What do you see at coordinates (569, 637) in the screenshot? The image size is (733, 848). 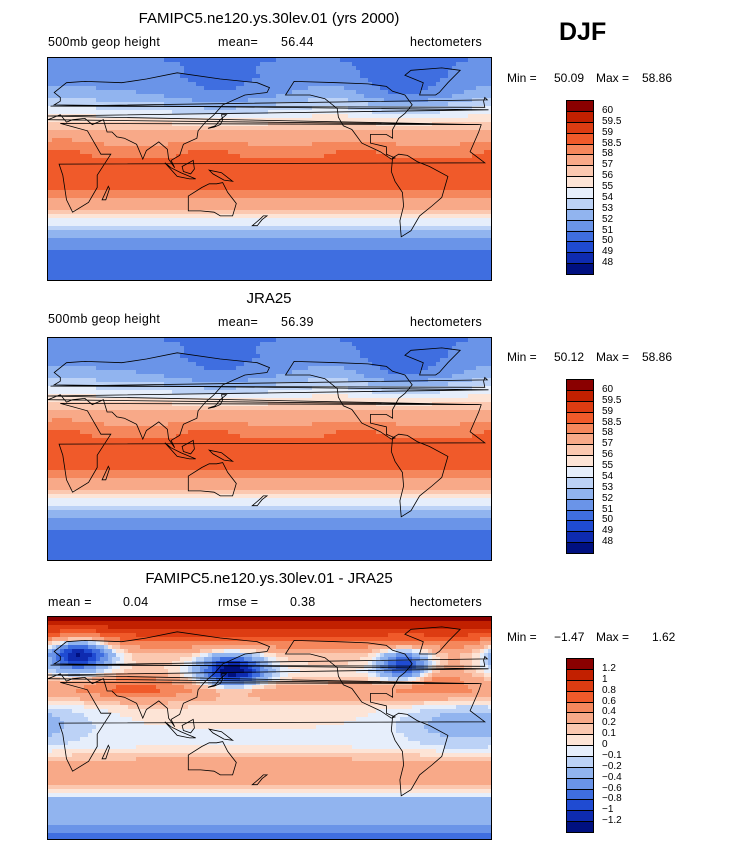 I see `panel-3-min-value: −1.47` at bounding box center [569, 637].